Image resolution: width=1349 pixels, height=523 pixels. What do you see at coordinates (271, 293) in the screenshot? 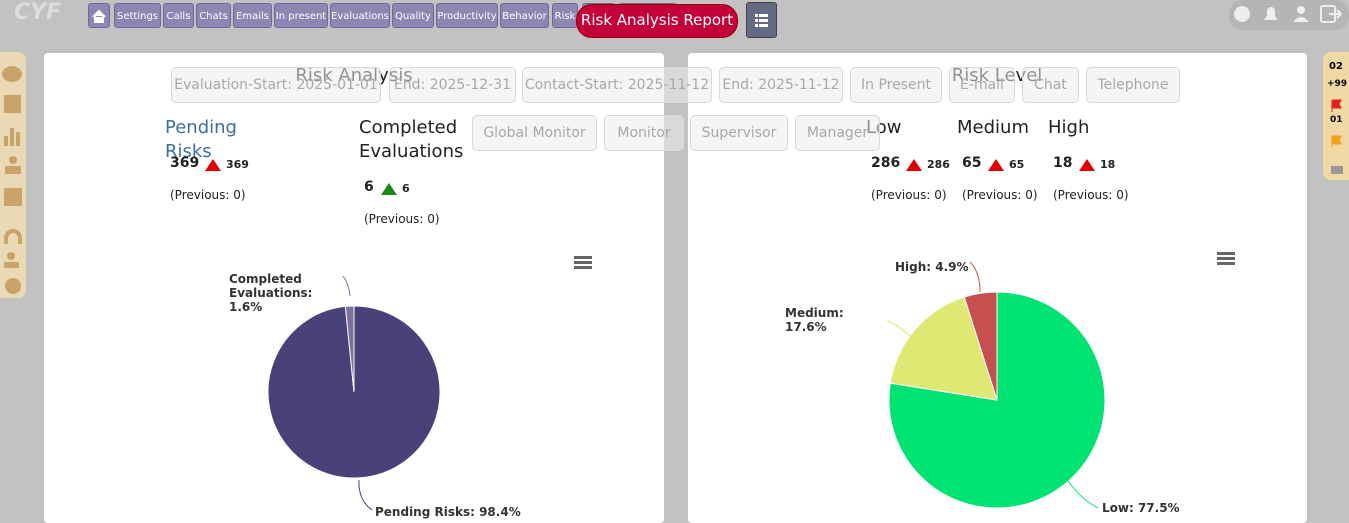
I see `data-label: Completed Evaluations: 1.6%` at bounding box center [271, 293].